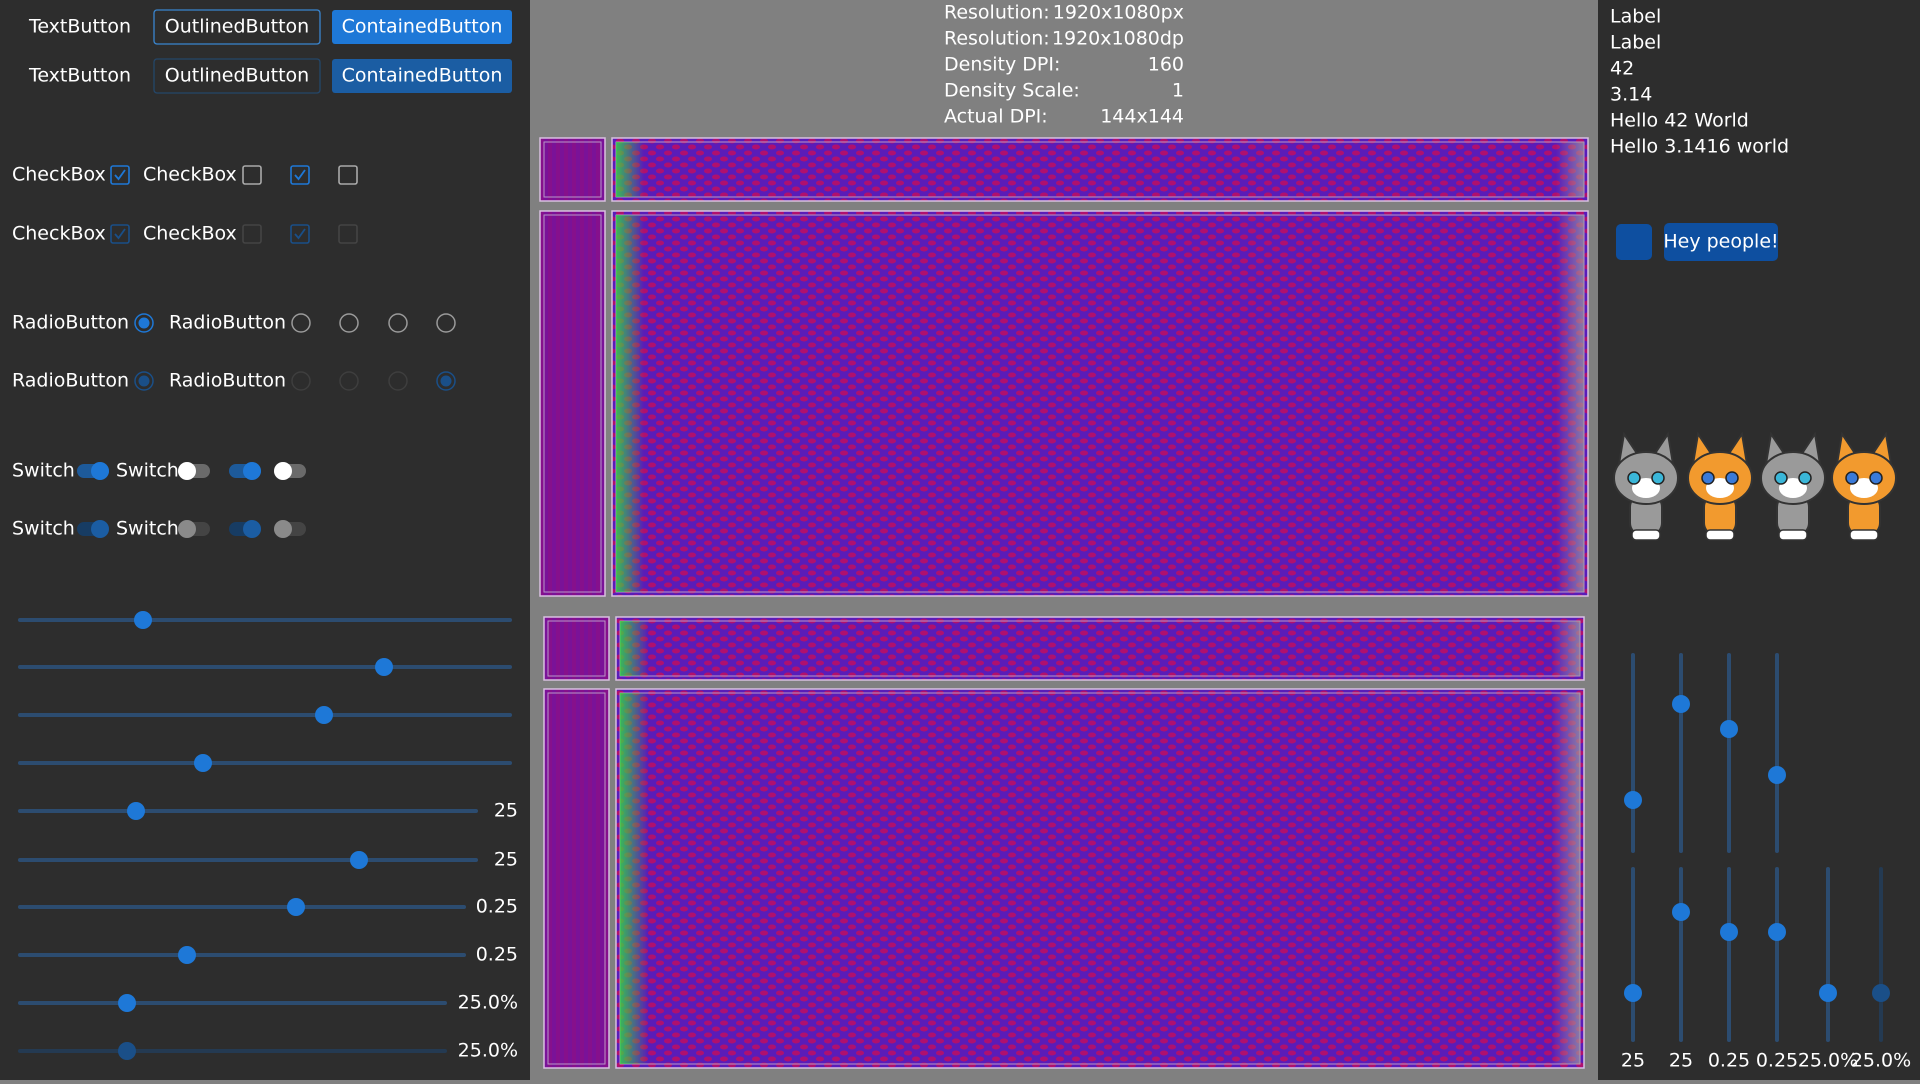  What do you see at coordinates (1118, 13) in the screenshot?
I see `info-value: 1920x1080px` at bounding box center [1118, 13].